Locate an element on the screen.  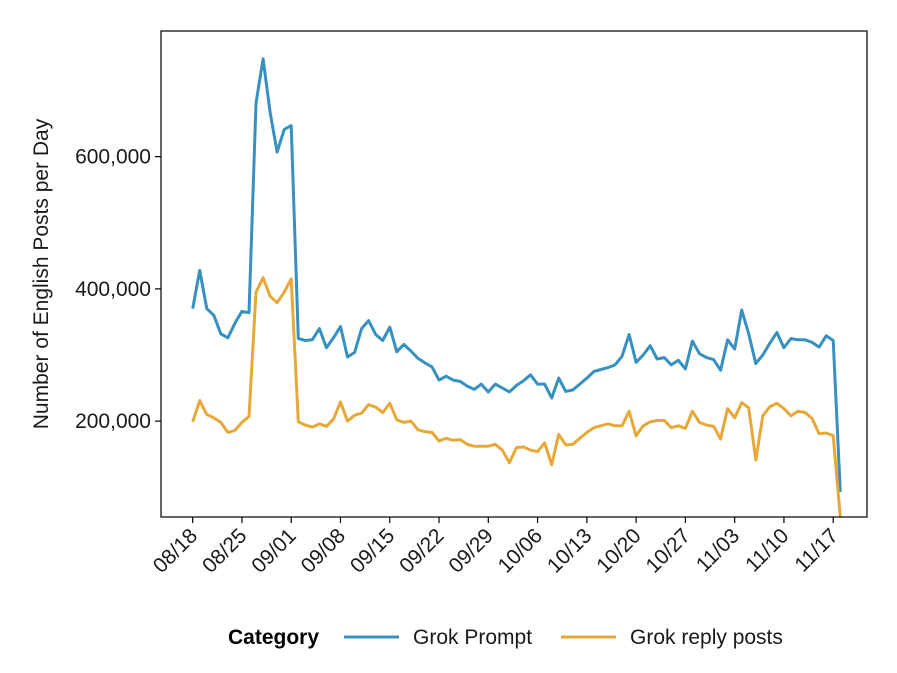
x-tick-label: 11/03 is located at coordinates (718, 550).